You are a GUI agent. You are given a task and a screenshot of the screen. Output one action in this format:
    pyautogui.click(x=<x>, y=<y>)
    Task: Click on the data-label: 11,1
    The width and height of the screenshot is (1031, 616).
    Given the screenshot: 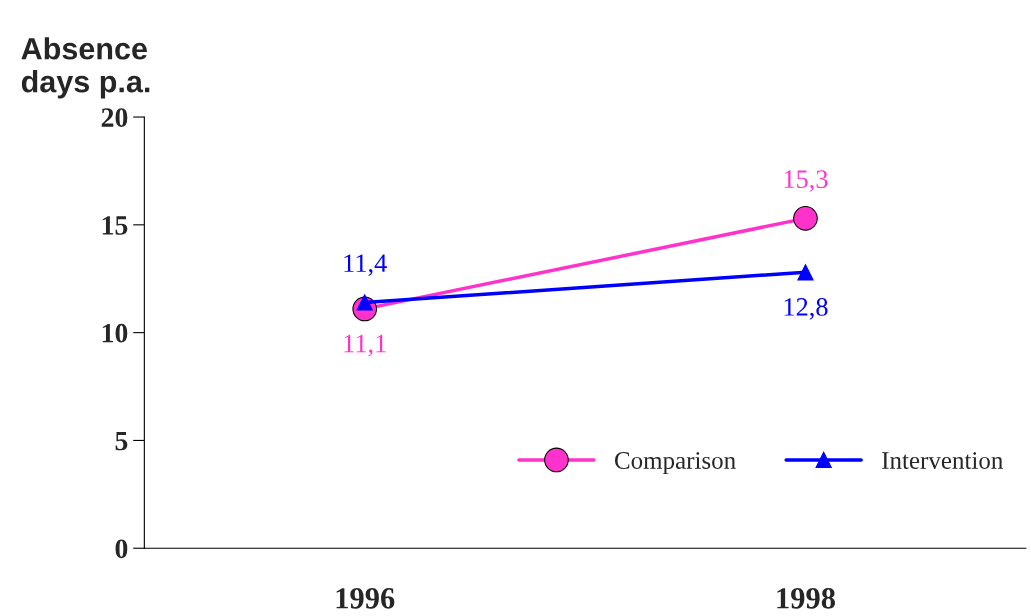 What is the action you would take?
    pyautogui.click(x=365, y=345)
    